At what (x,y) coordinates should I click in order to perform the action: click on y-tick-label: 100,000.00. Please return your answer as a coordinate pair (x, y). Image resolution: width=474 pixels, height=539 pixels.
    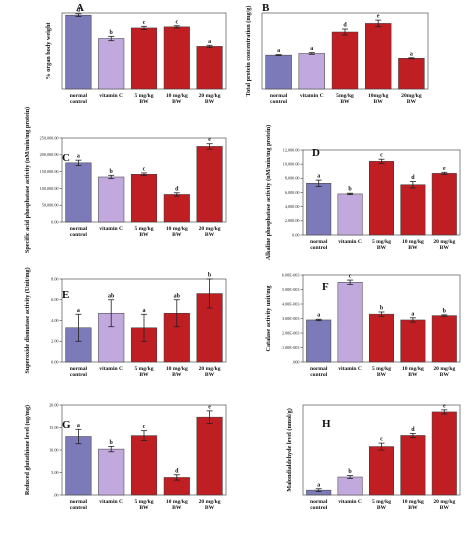
    Looking at the image, I should click on (49, 189).